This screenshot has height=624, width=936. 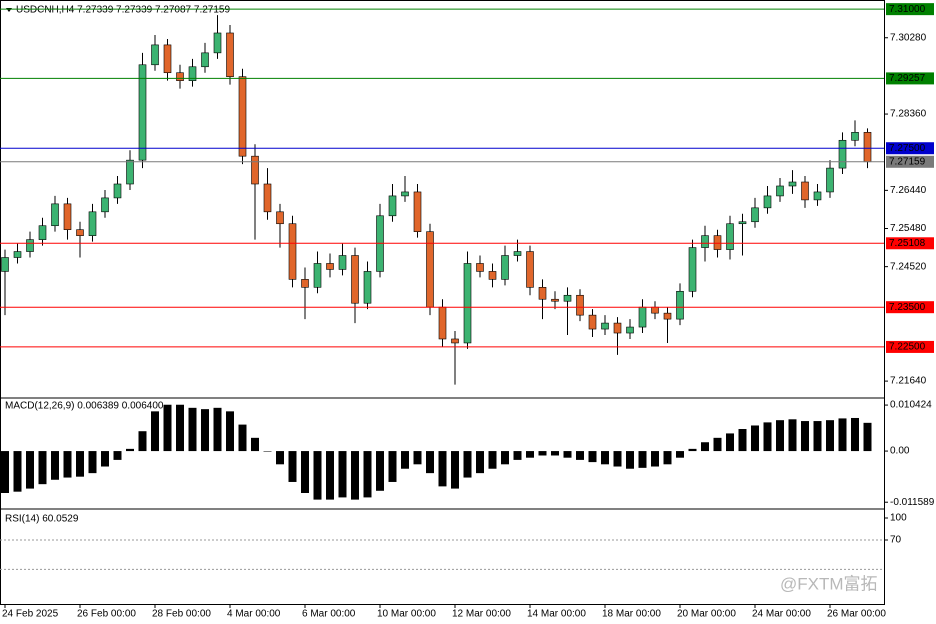 I want to click on x-tick-label: 10 Mar 00:00, so click(x=406, y=614).